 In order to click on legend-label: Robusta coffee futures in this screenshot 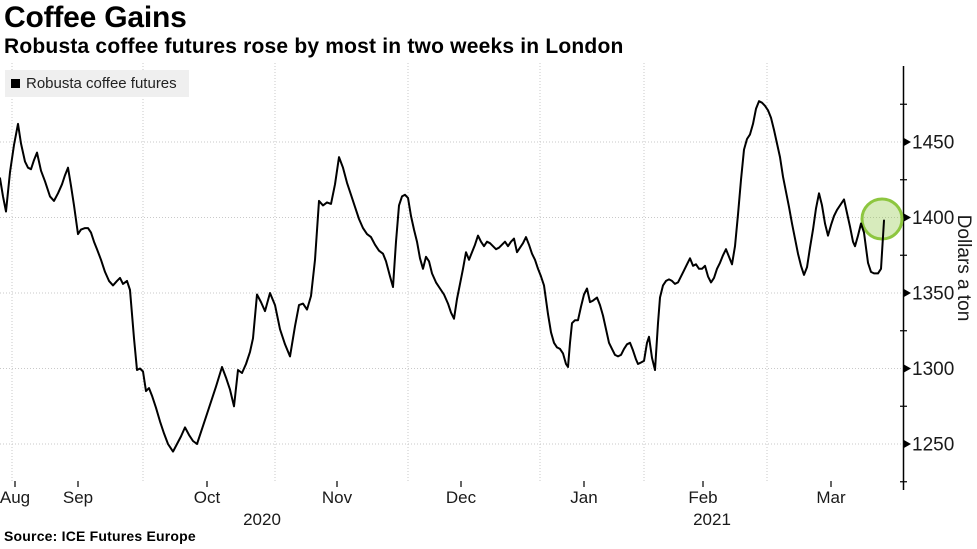, I will do `click(101, 83)`.